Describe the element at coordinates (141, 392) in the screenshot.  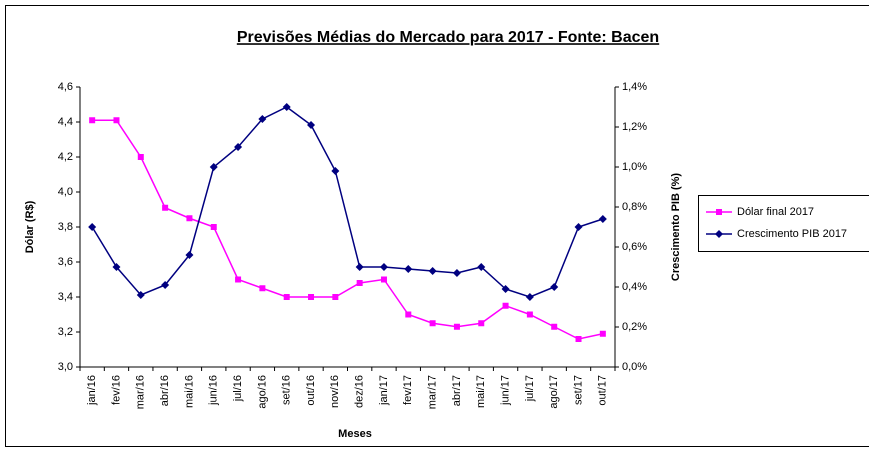
I see `x-tick-label: mar/16` at that location.